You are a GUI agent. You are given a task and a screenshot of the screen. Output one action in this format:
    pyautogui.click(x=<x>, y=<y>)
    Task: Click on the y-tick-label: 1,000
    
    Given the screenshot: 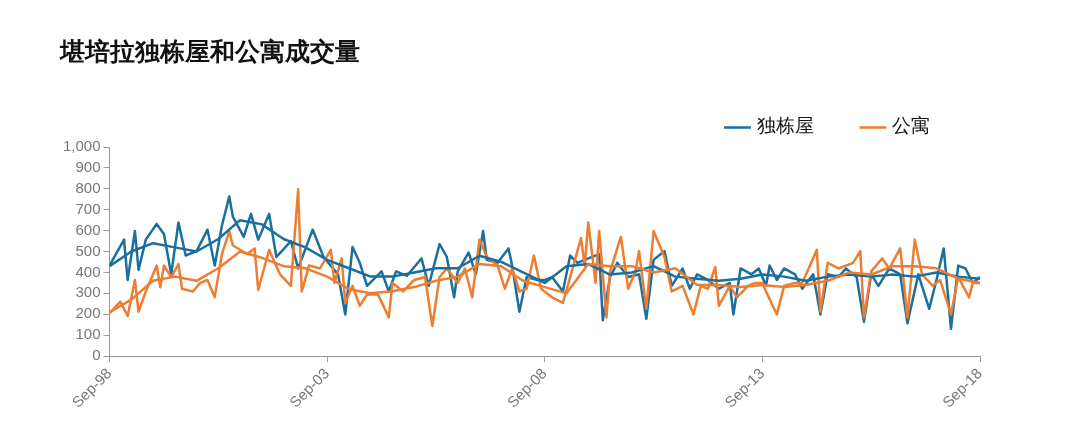 What is the action you would take?
    pyautogui.click(x=81, y=146)
    